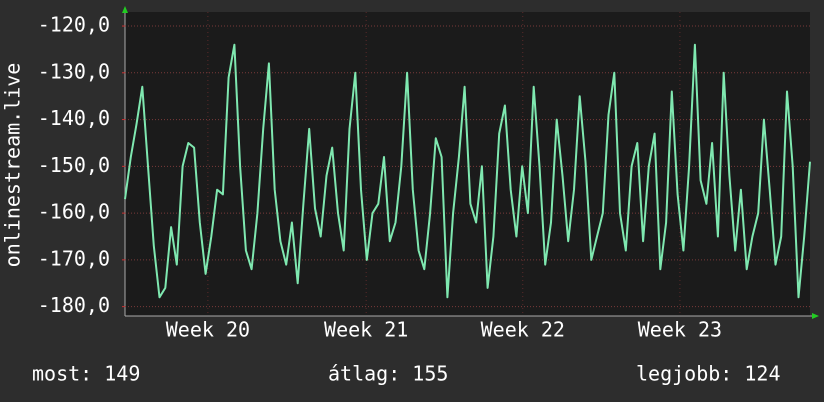  I want to click on y-tick-label: -130,0, so click(74, 71).